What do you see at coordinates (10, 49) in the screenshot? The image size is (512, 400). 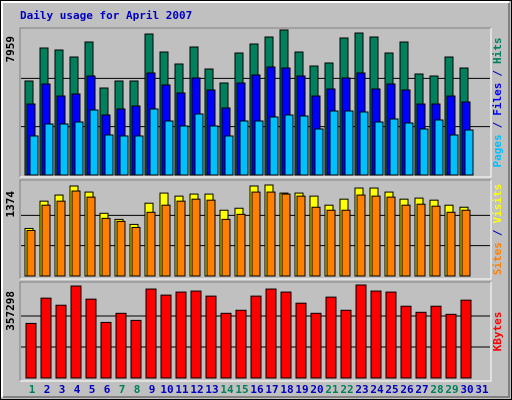 I see `y-tick-label: 7959` at bounding box center [10, 49].